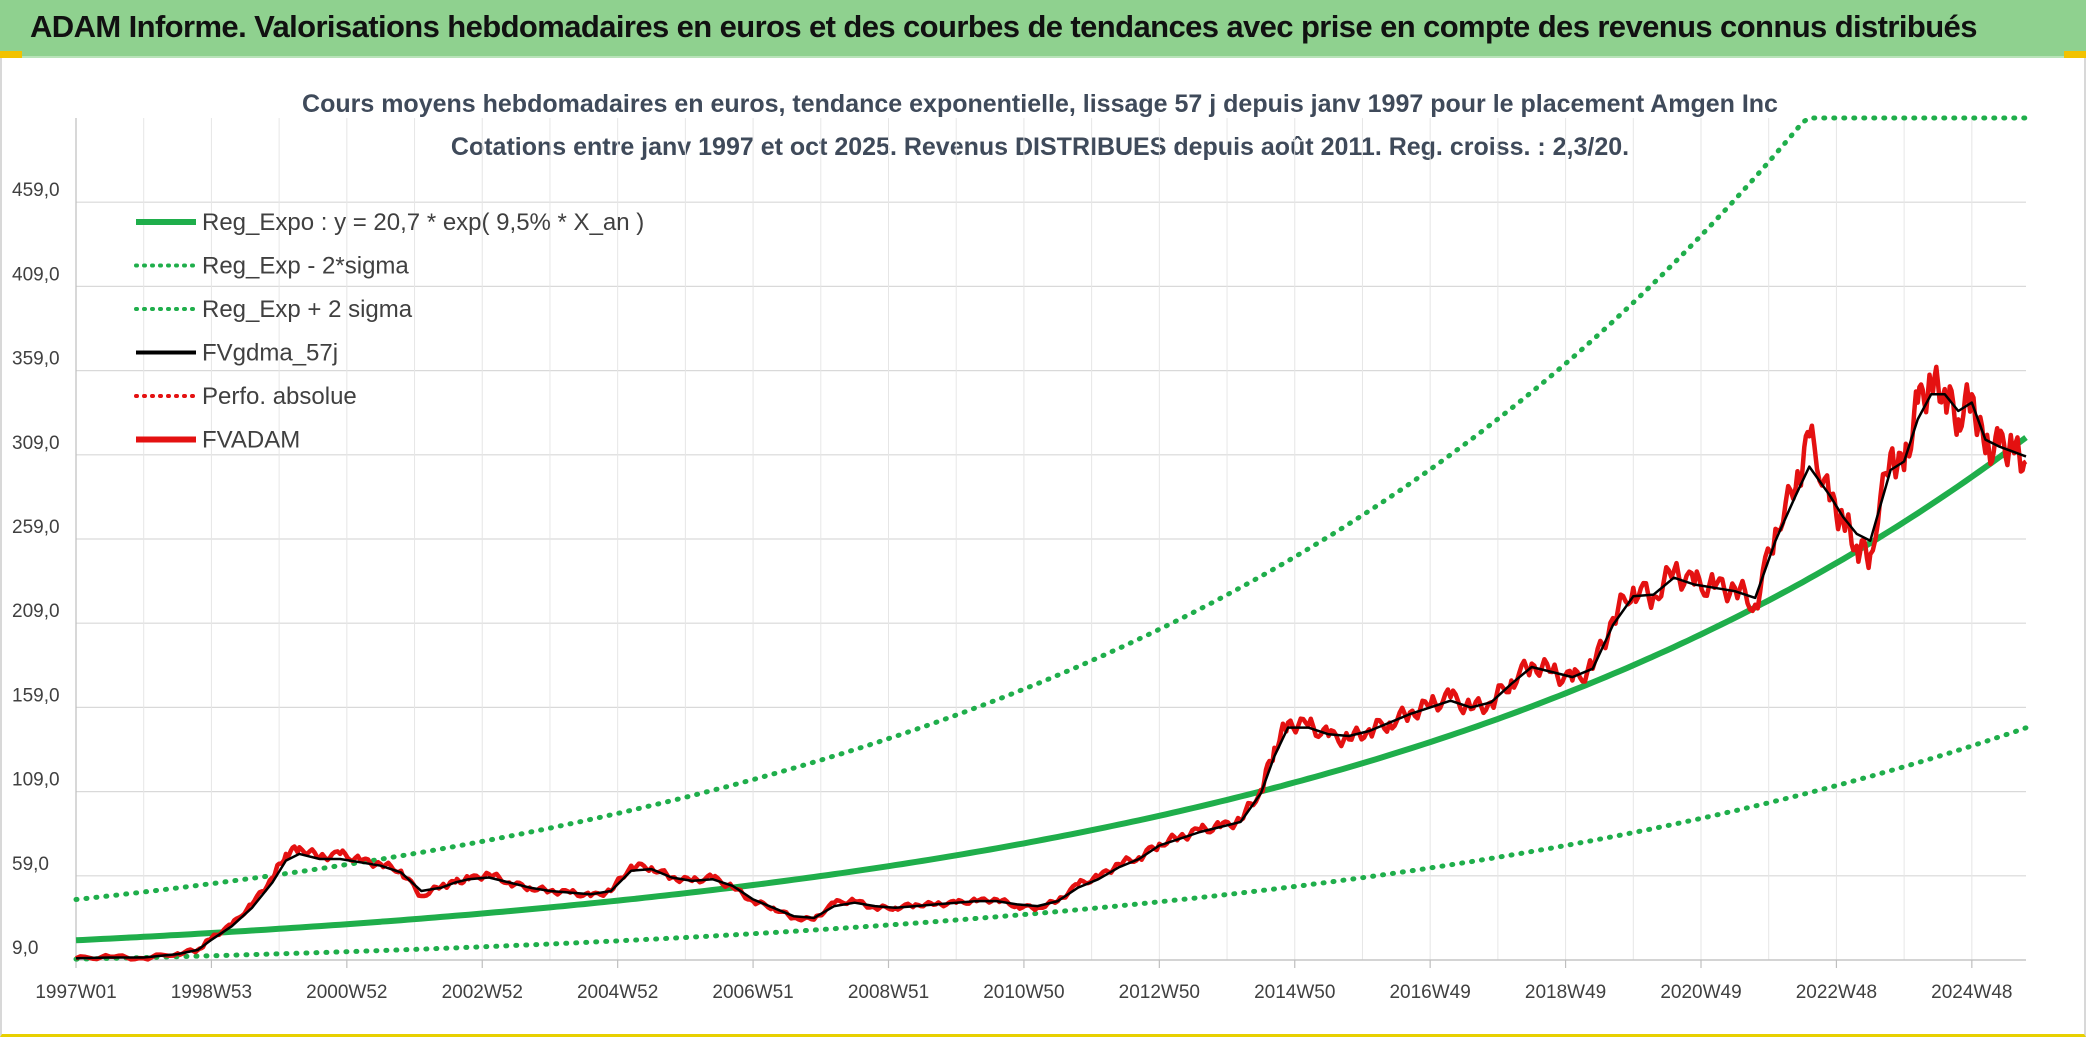 This screenshot has height=1037, width=2086. What do you see at coordinates (36, 611) in the screenshot?
I see `y-tick-label: 209,0` at bounding box center [36, 611].